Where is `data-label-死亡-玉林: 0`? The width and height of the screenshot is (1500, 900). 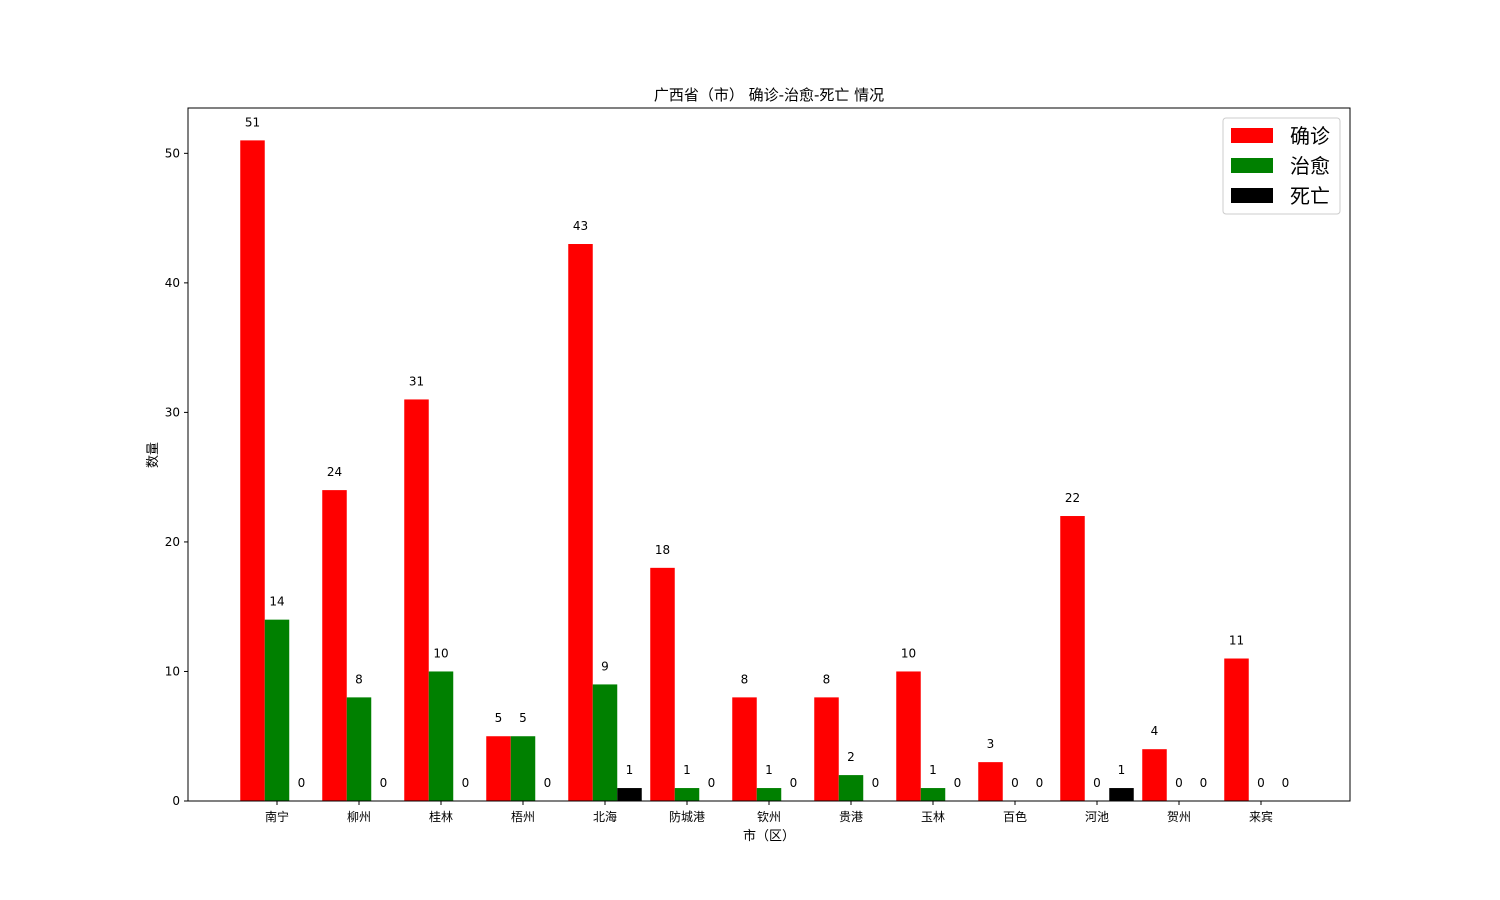
data-label-死亡-玉林: 0 is located at coordinates (958, 783).